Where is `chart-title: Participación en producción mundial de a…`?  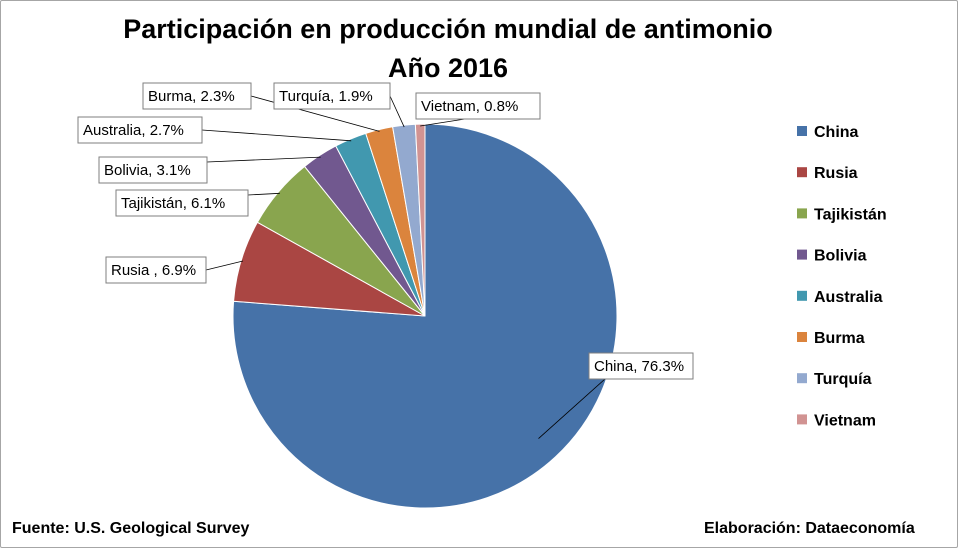
chart-title: Participación en producción mundial de a… is located at coordinates (448, 29).